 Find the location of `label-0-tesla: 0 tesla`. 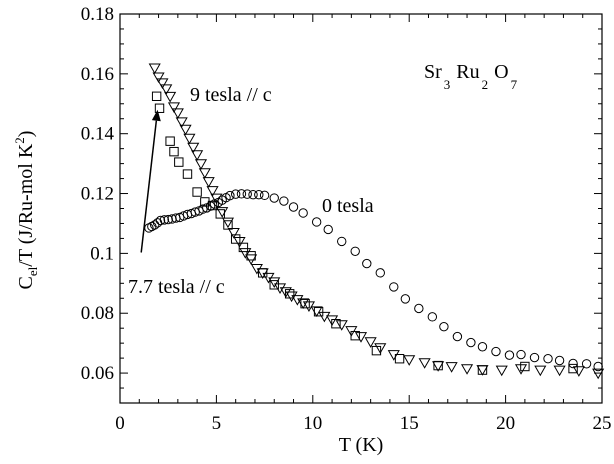

label-0-tesla: 0 tesla is located at coordinates (348, 206).